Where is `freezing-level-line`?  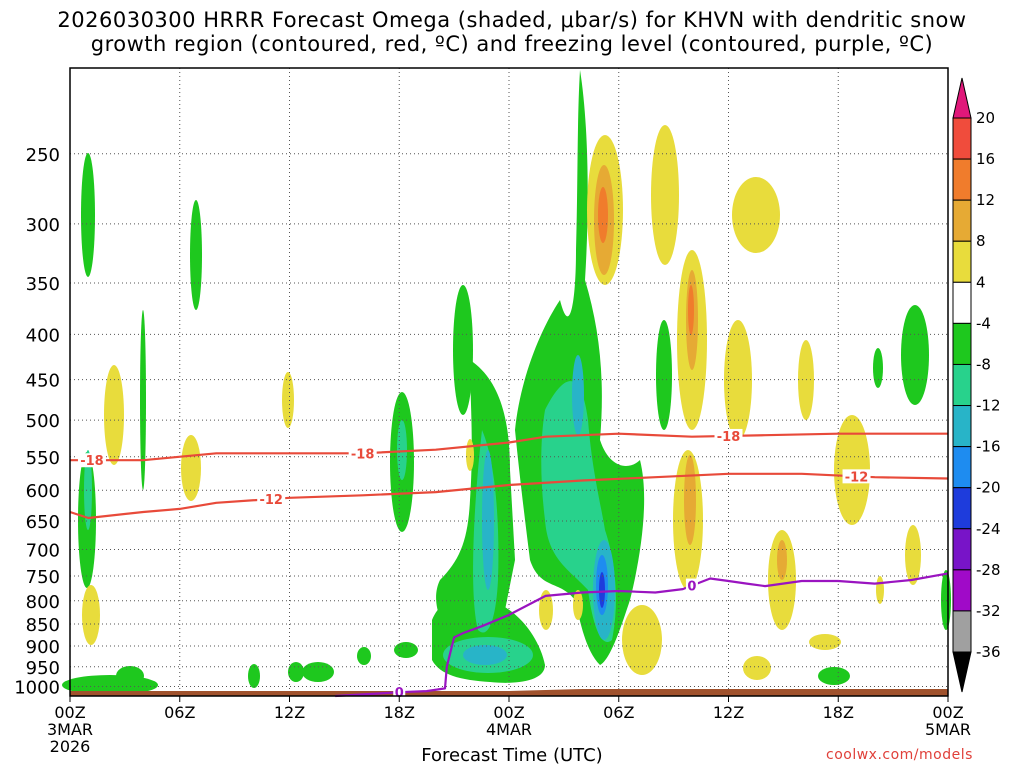
freezing-level-line is located at coordinates (642, 635).